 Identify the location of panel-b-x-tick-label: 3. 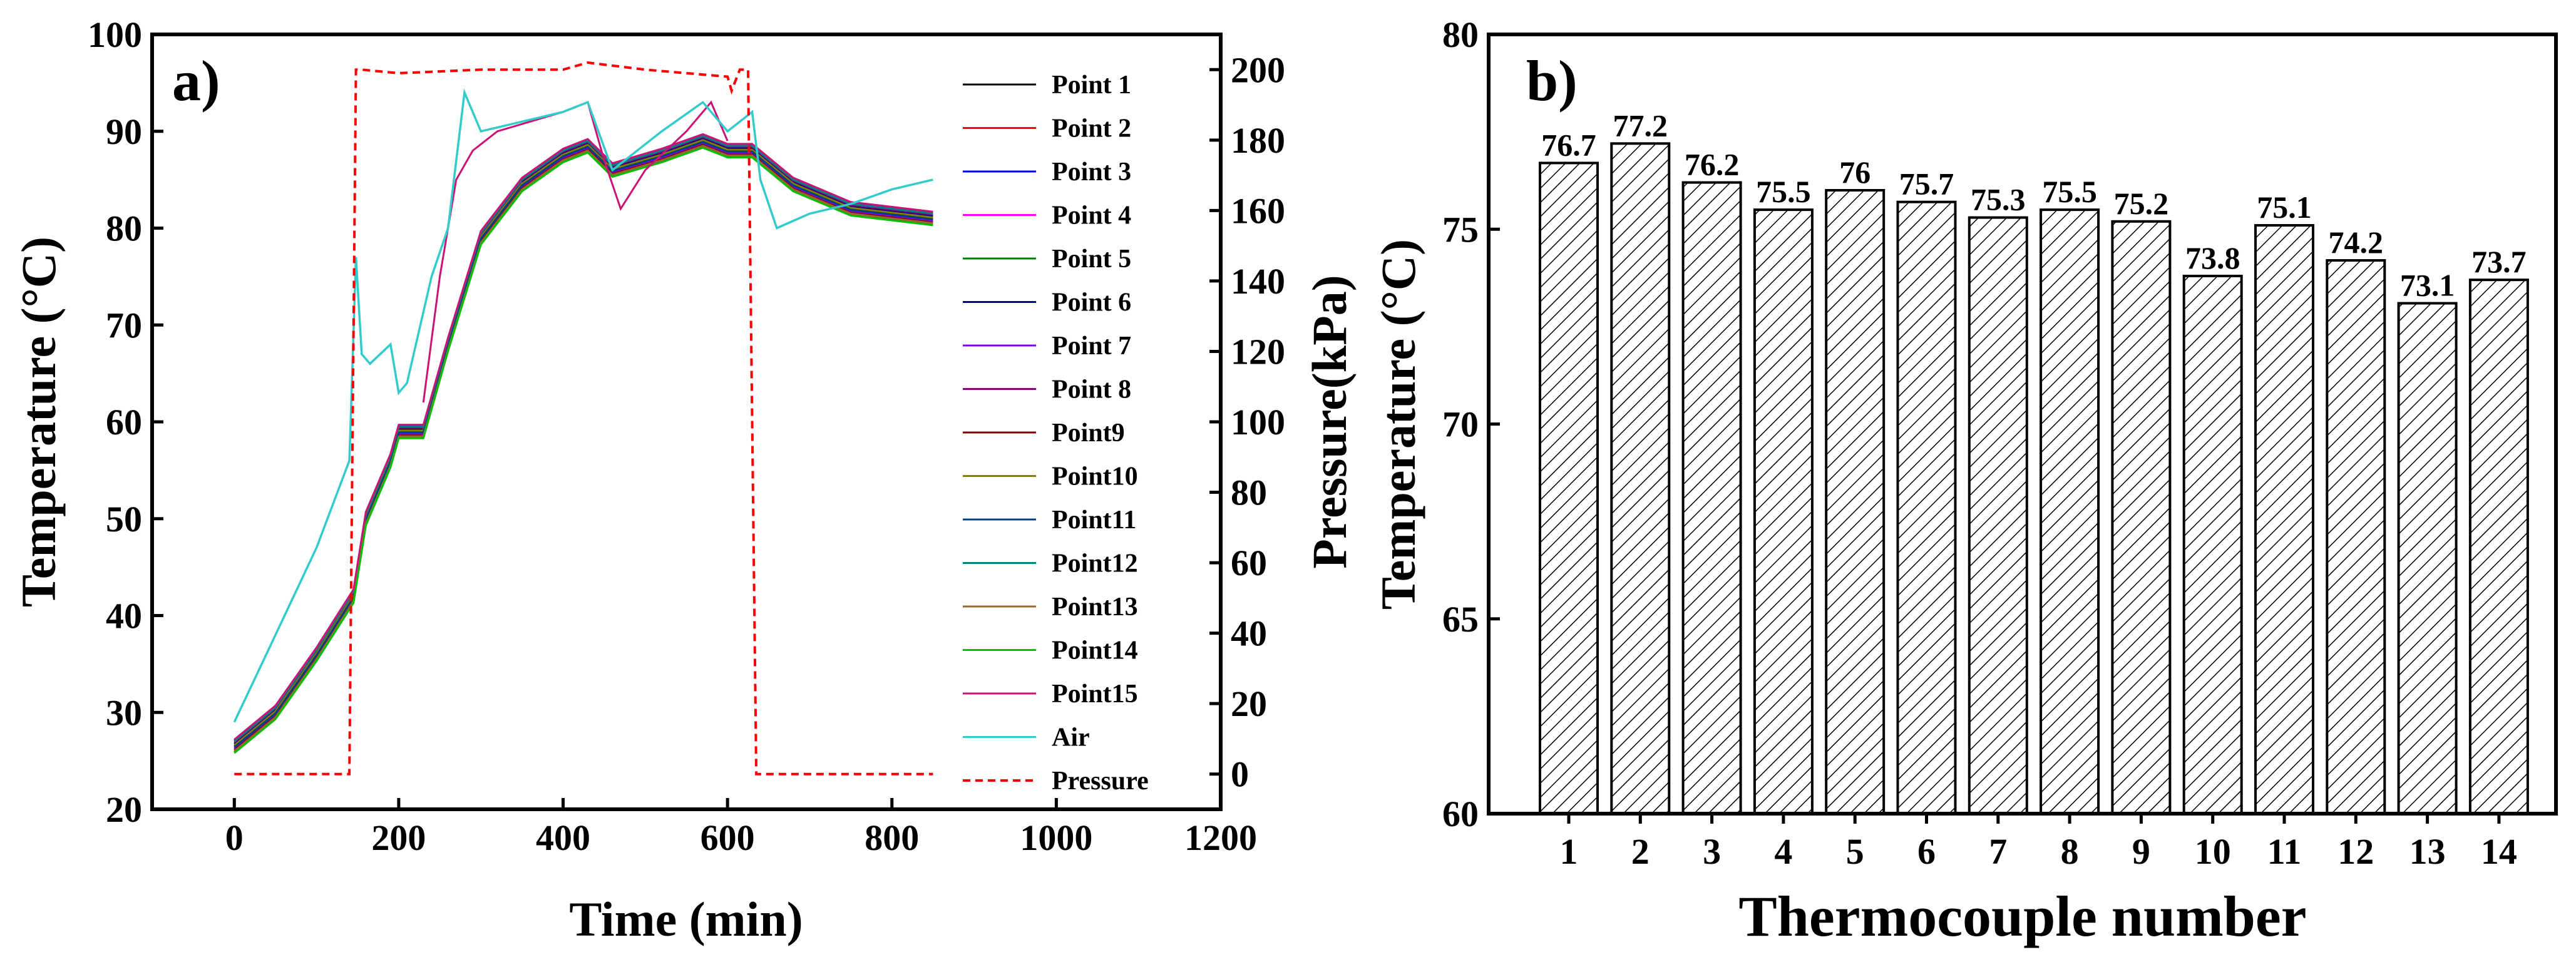
(1712, 851).